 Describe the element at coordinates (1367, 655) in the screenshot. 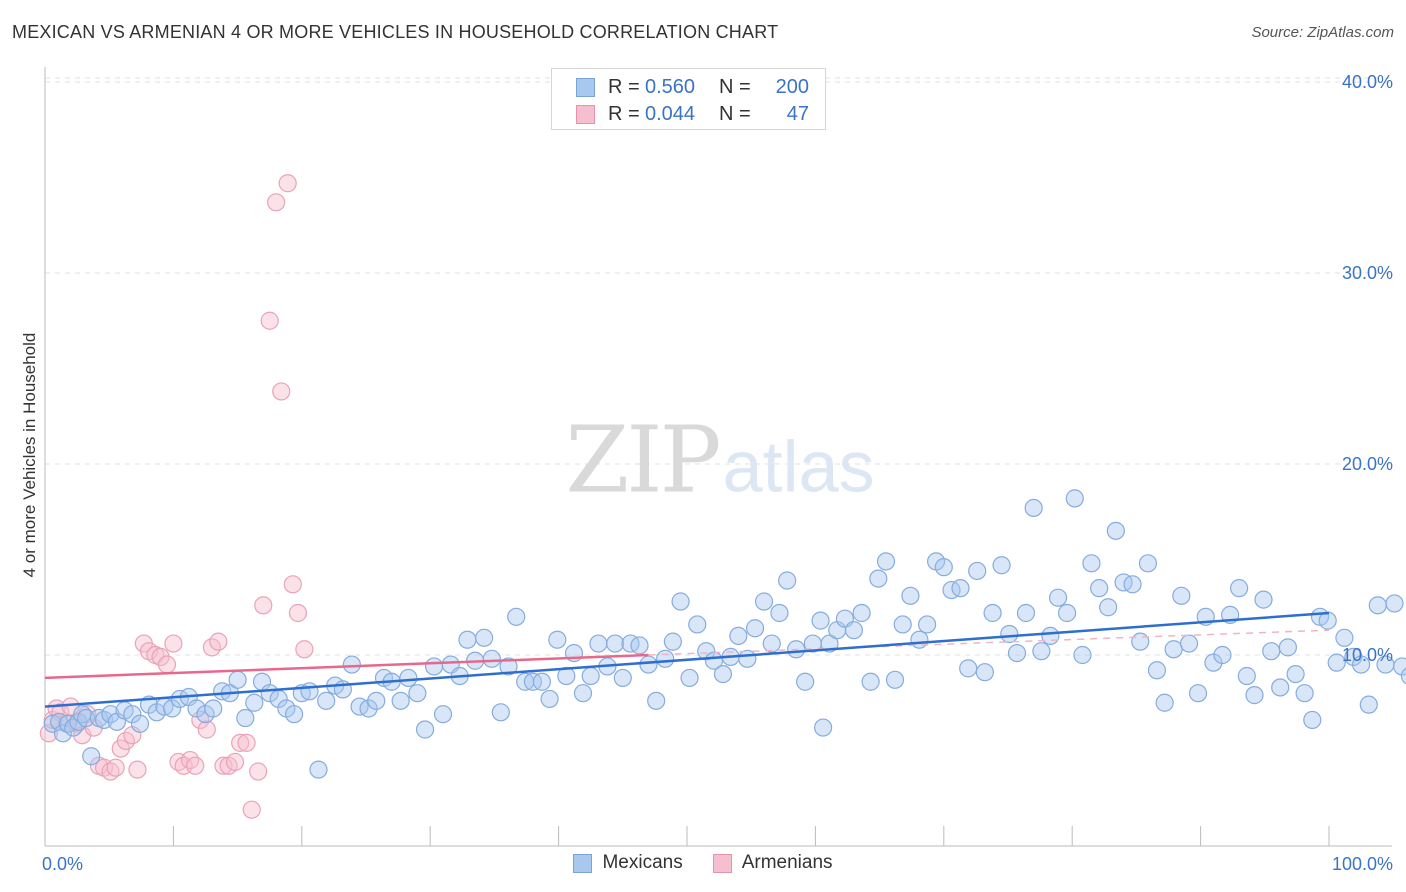

I see `y-tick-label: 10.0%` at that location.